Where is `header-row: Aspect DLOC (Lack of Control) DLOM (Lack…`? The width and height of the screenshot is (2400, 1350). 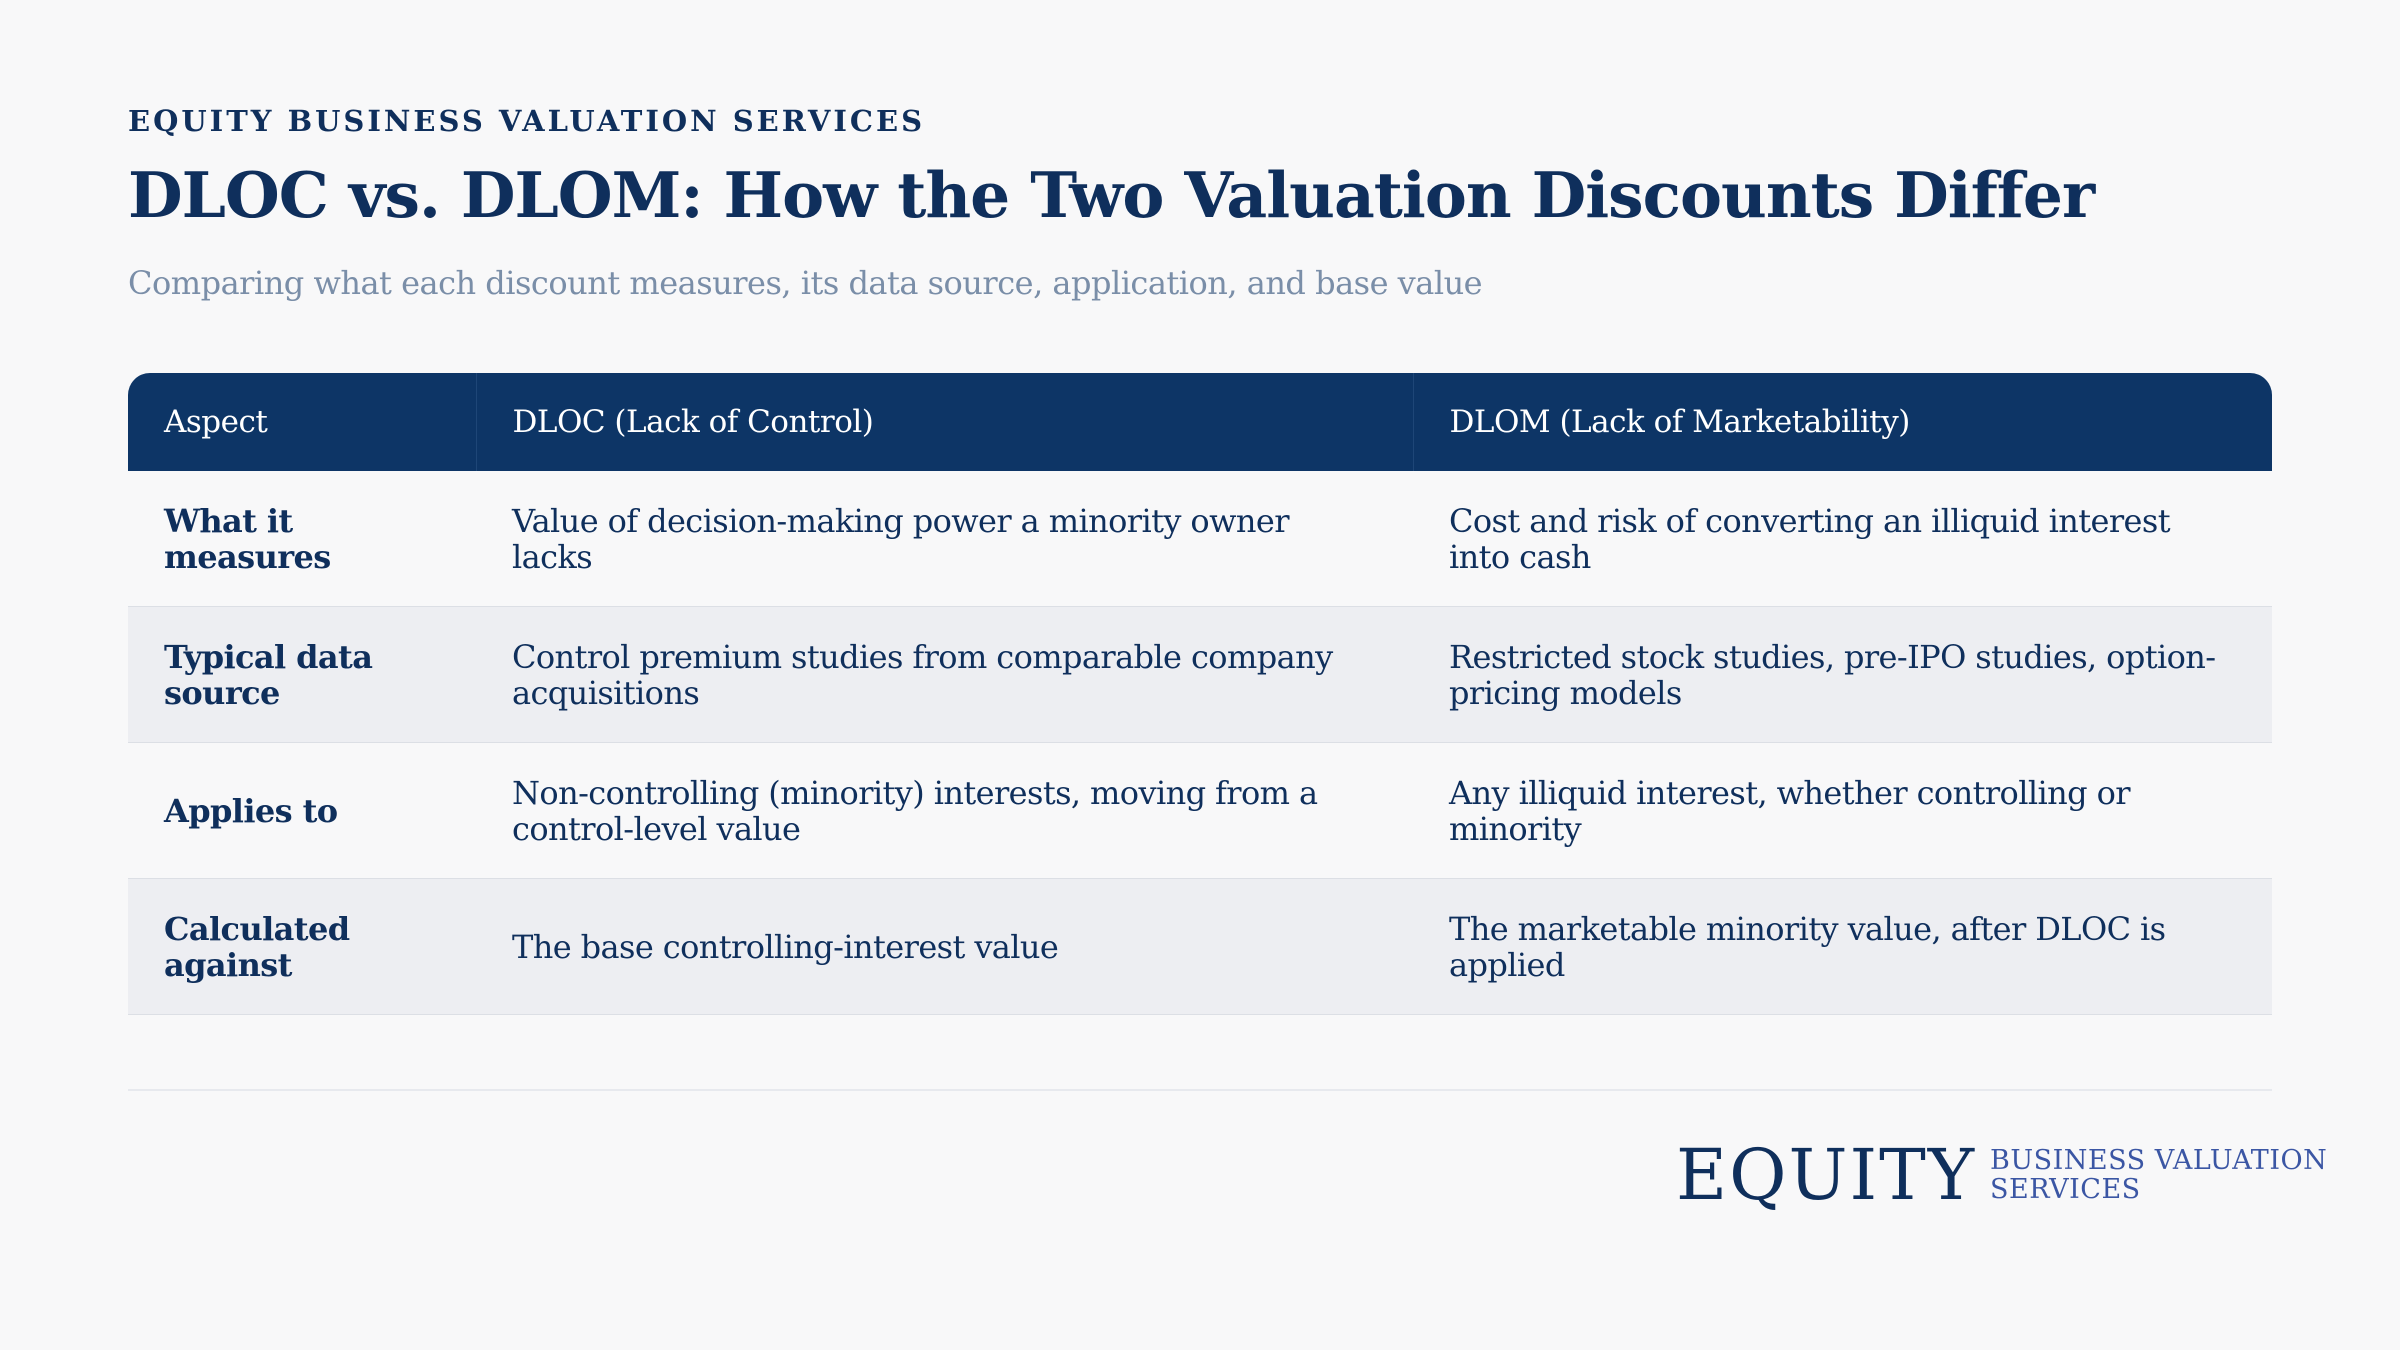 header-row: Aspect DLOC (Lack of Control) DLOM (Lack… is located at coordinates (1200, 422).